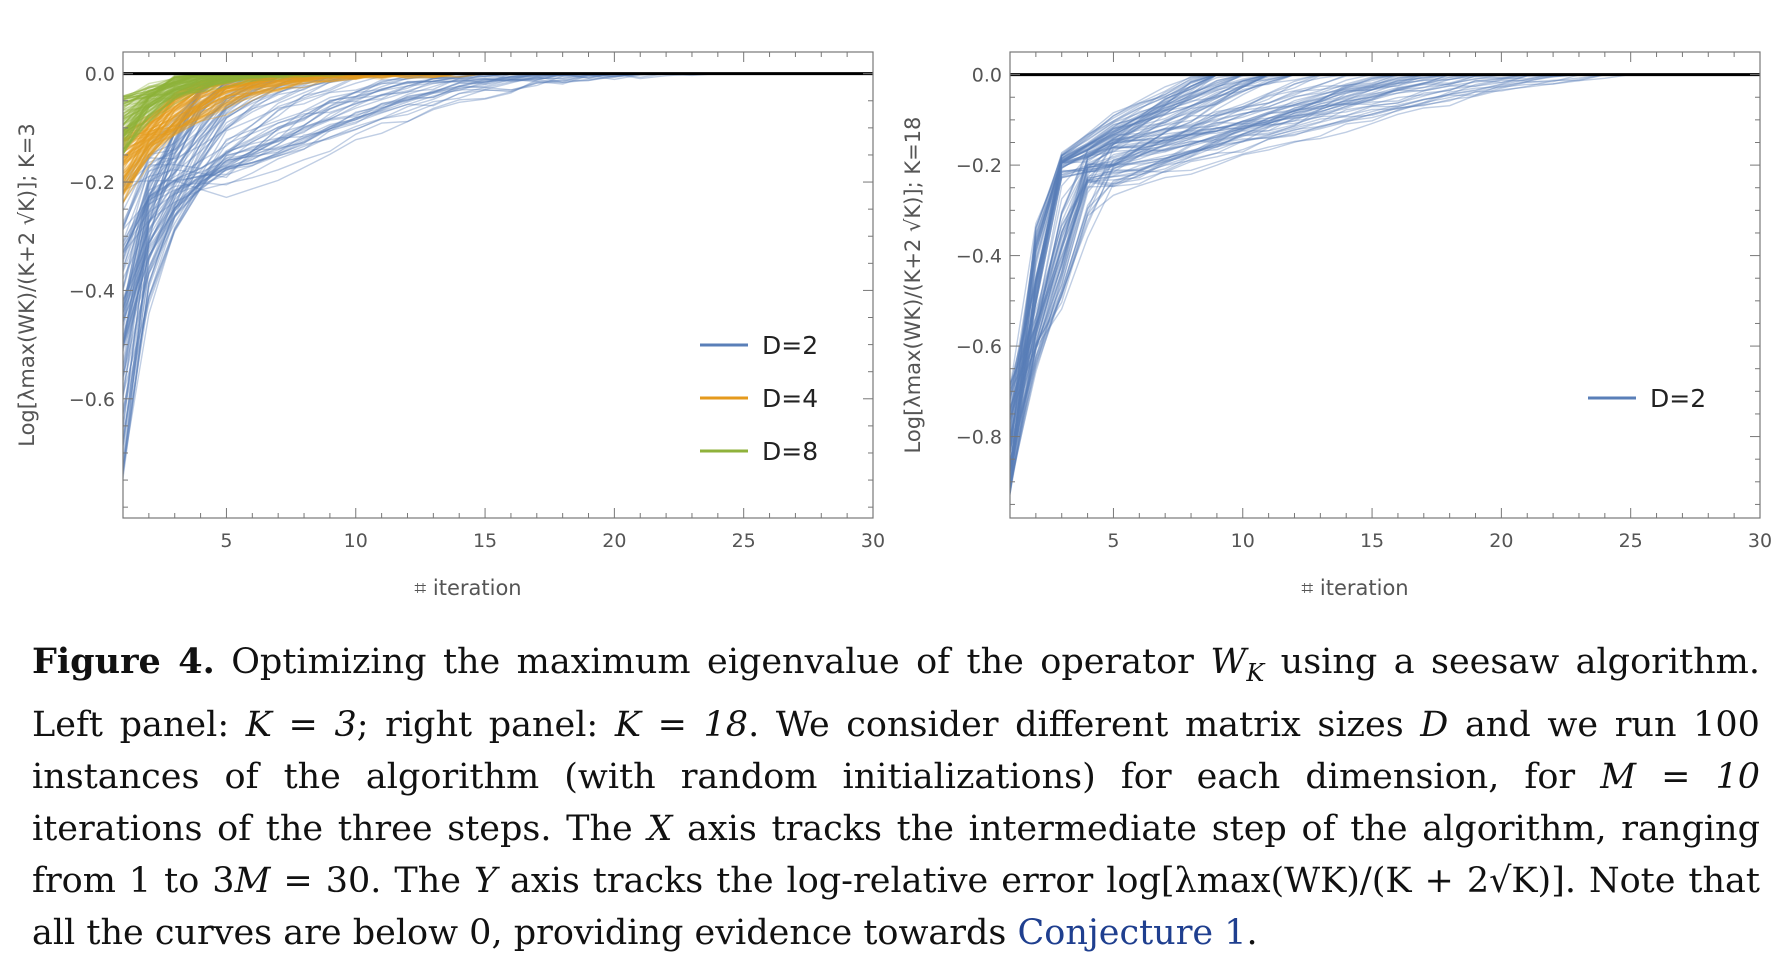  I want to click on caption-math-d: D, so click(1434, 725).